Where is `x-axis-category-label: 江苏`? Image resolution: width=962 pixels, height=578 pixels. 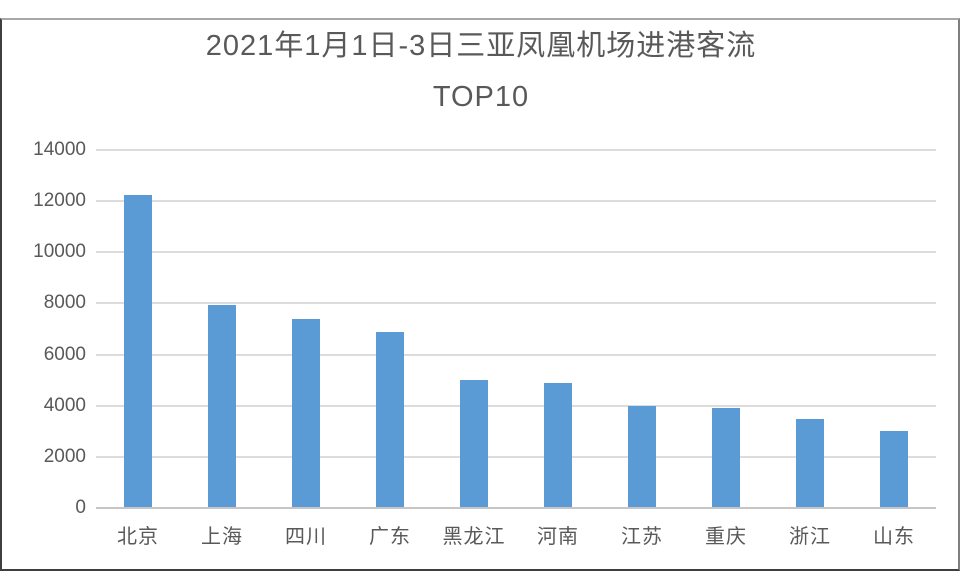 x-axis-category-label: 江苏 is located at coordinates (642, 537).